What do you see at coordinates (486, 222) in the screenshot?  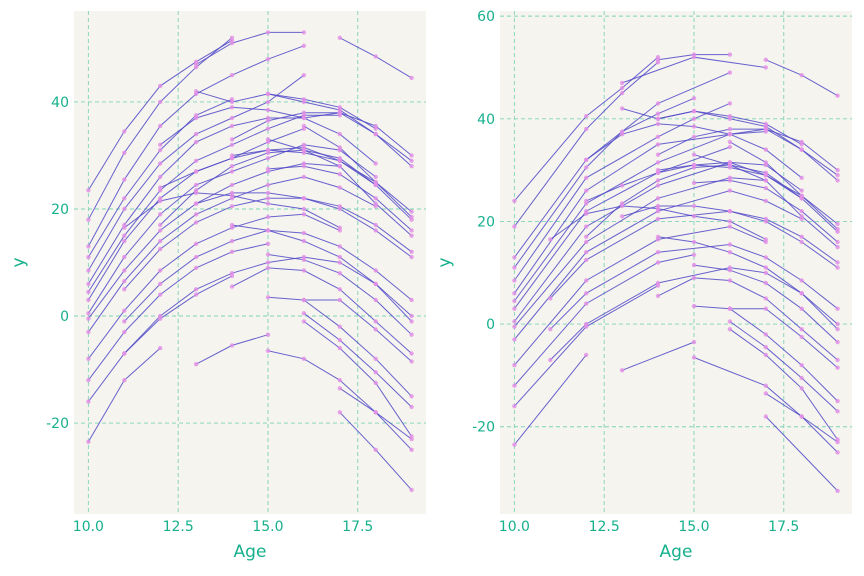 I see `y-tick-label: 20` at bounding box center [486, 222].